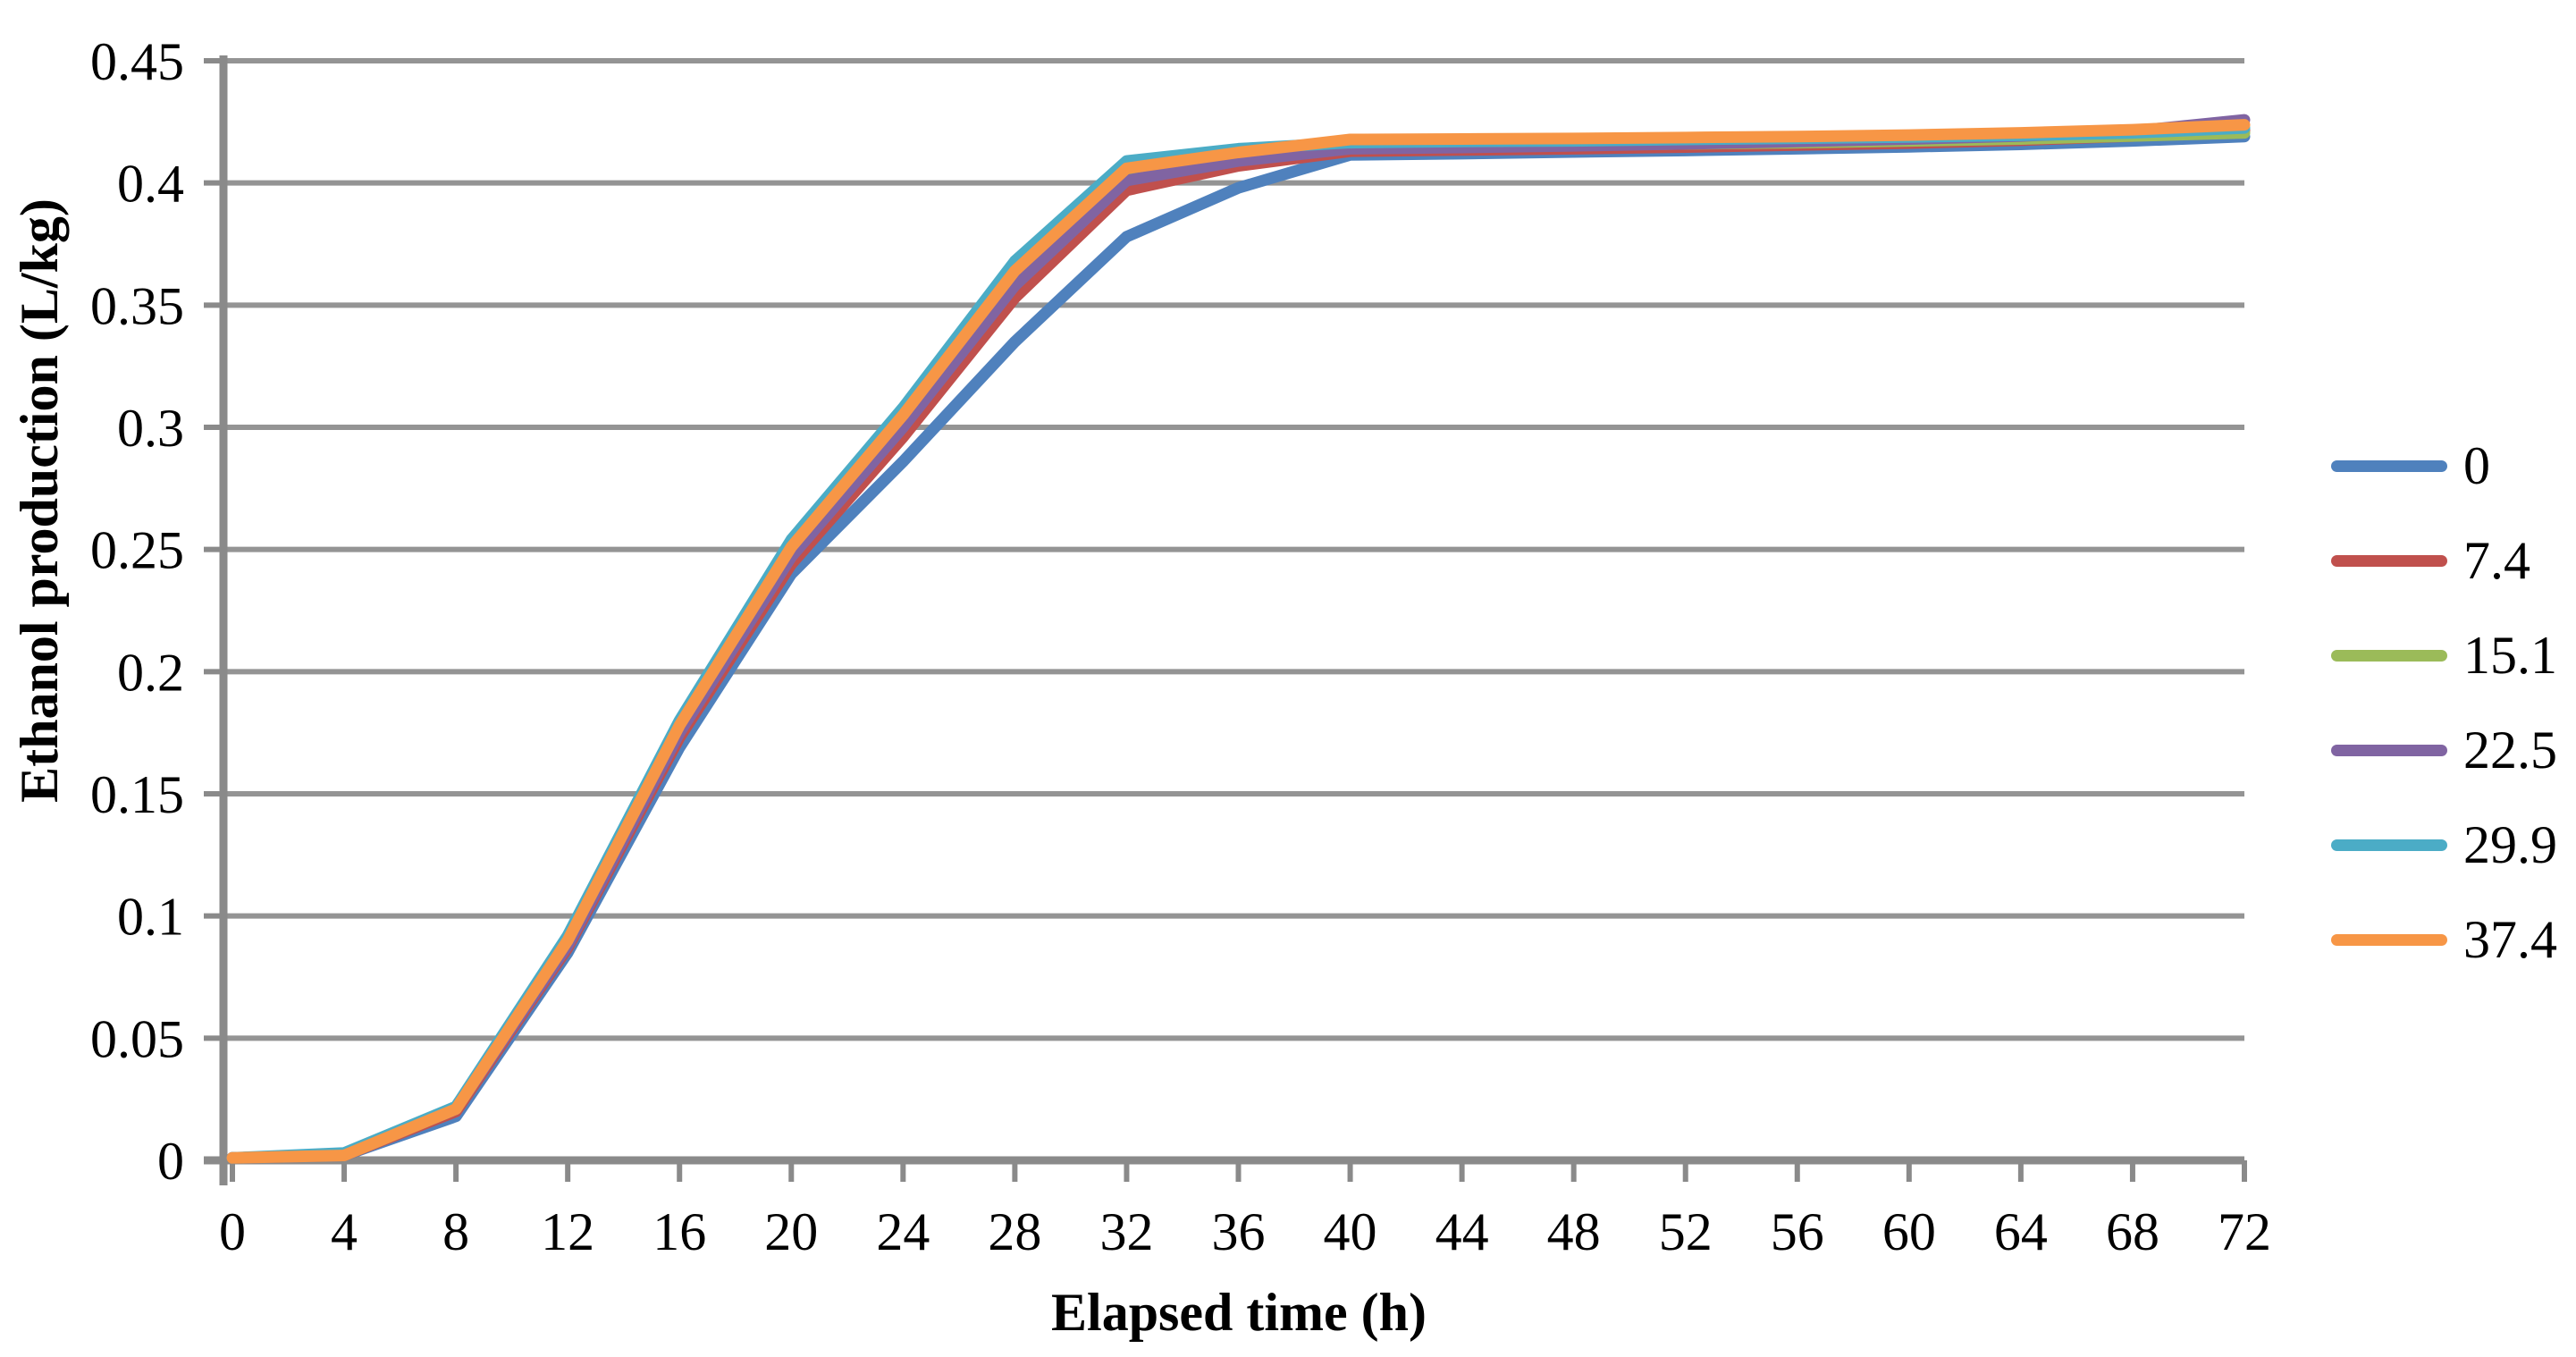  I want to click on legend-label: 29.9, so click(2510, 844).